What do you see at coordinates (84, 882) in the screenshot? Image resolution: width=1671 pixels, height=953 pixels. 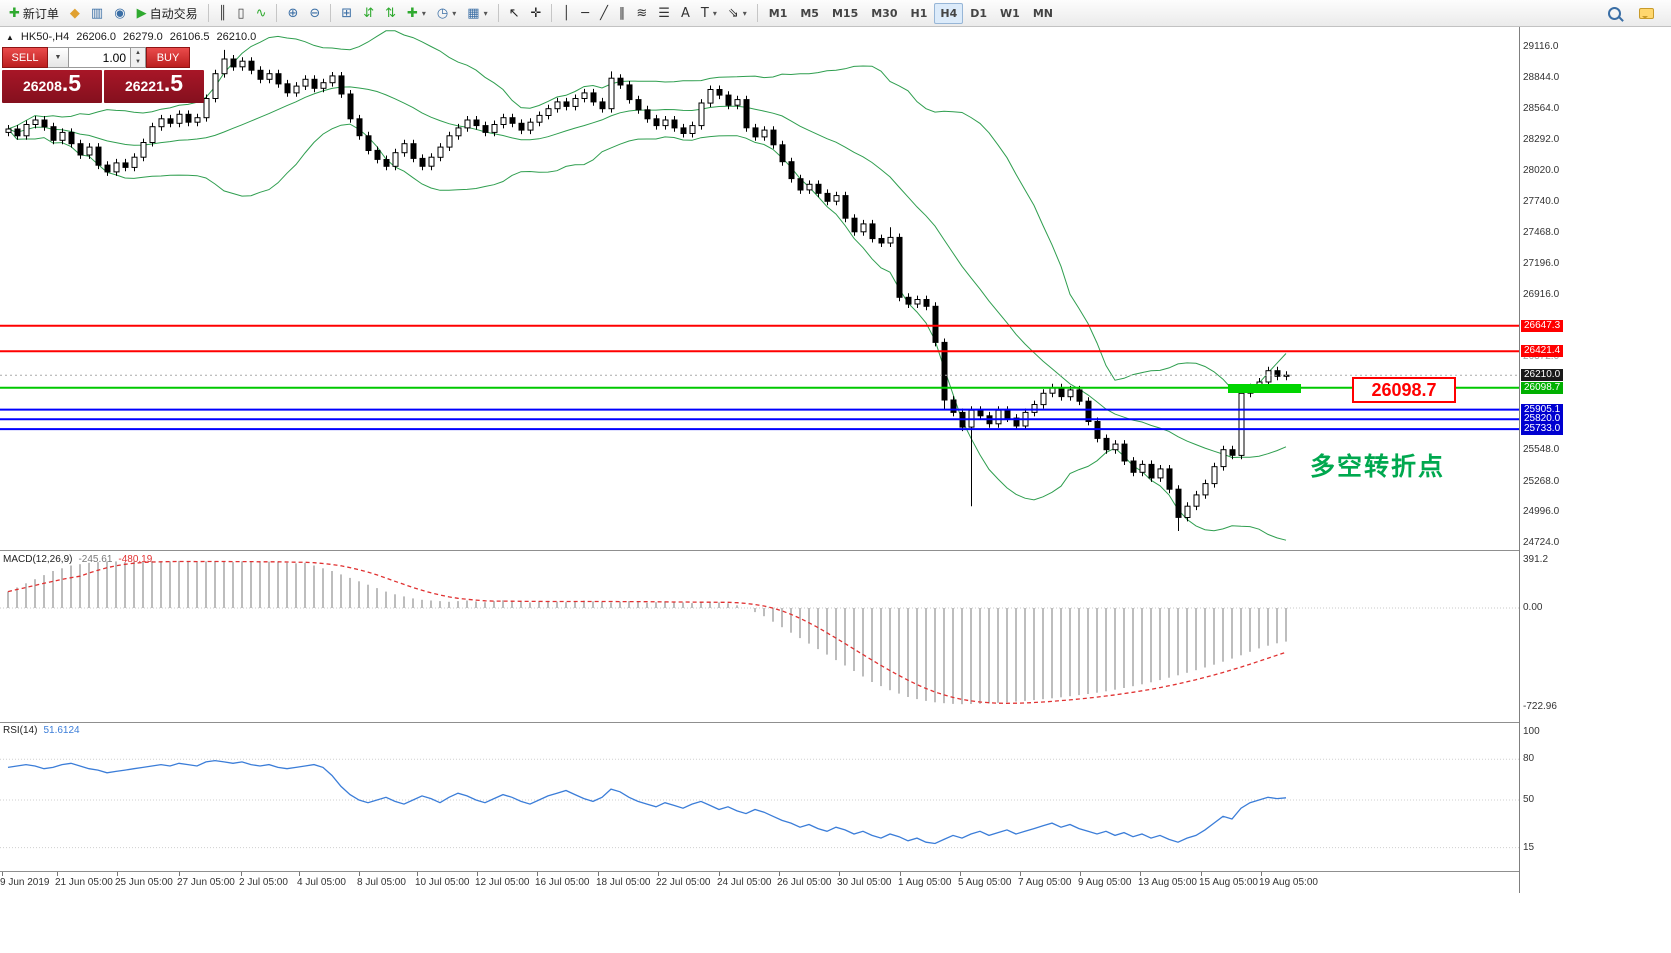 I see `time-axis-label: 21 Jun 05:00` at bounding box center [84, 882].